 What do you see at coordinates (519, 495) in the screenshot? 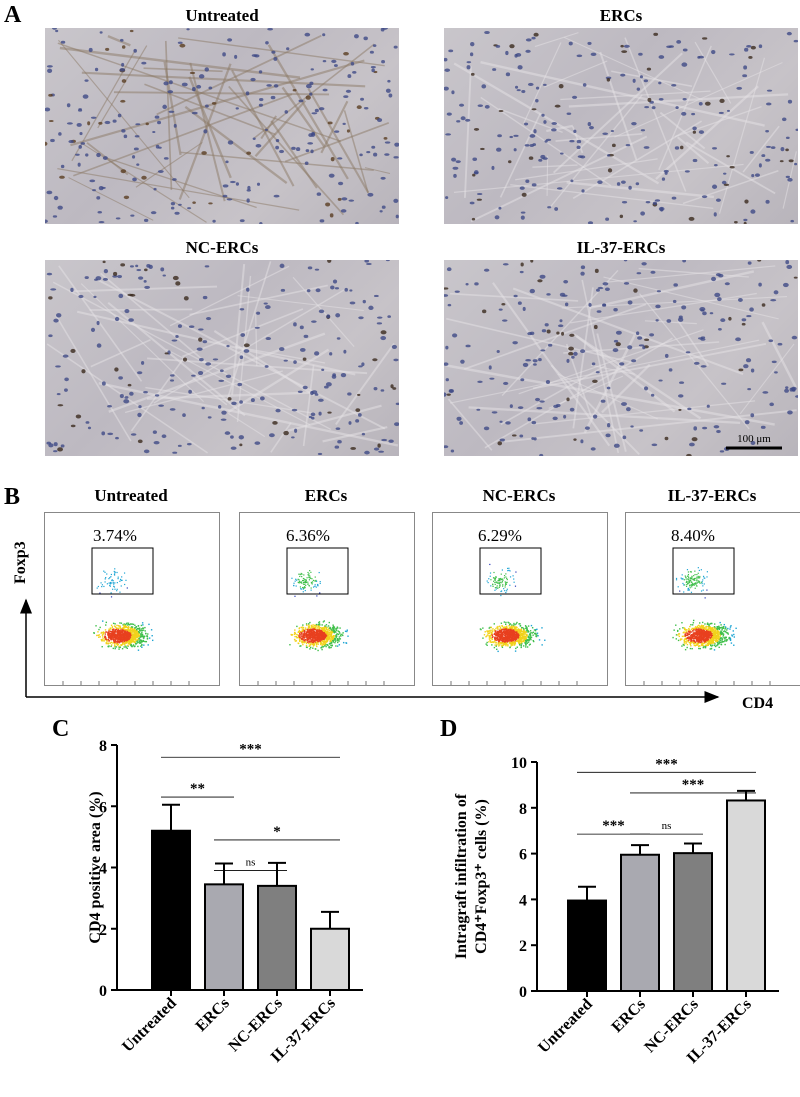
I see `flow-title-nc-ercs: NC-ERCs` at bounding box center [519, 495].